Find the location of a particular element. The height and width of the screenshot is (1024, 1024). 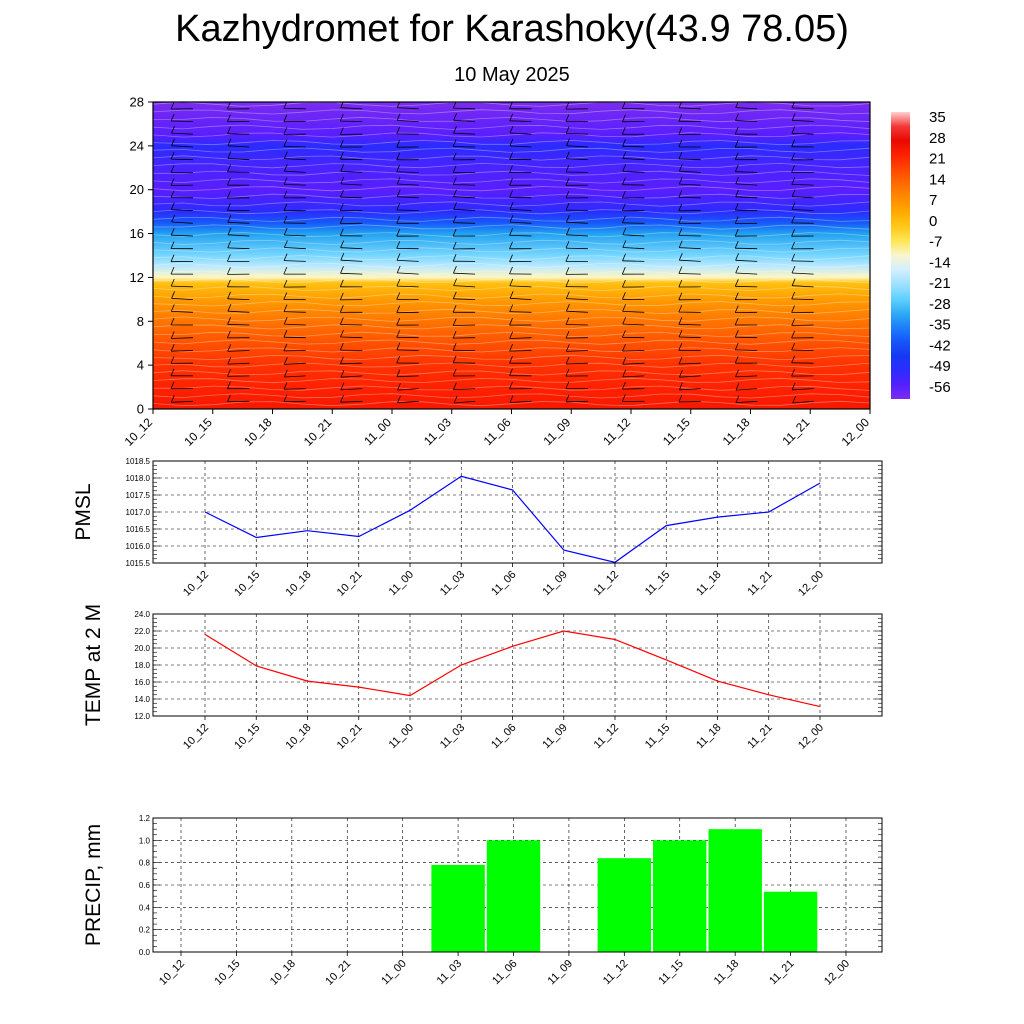

ytick-label: 1015.5 is located at coordinates (138, 563).